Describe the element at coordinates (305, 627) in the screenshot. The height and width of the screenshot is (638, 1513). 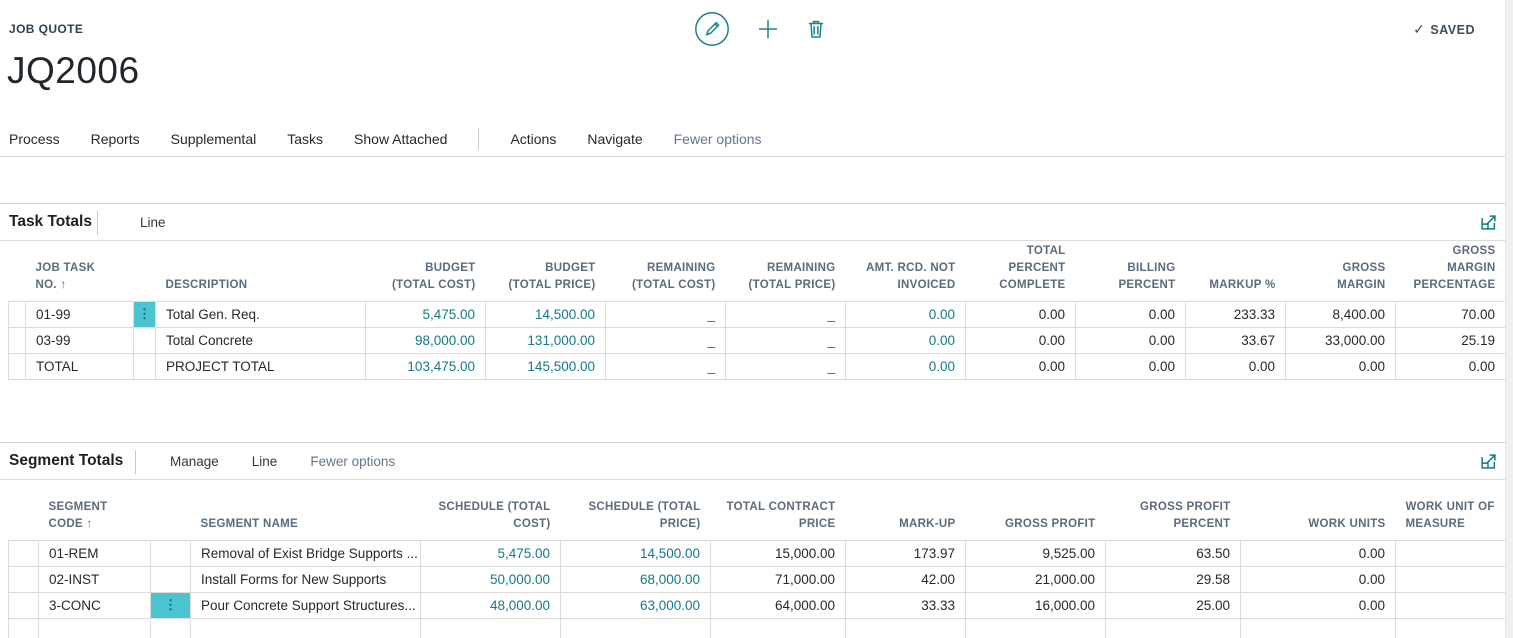
I see `segment-name-cell` at that location.